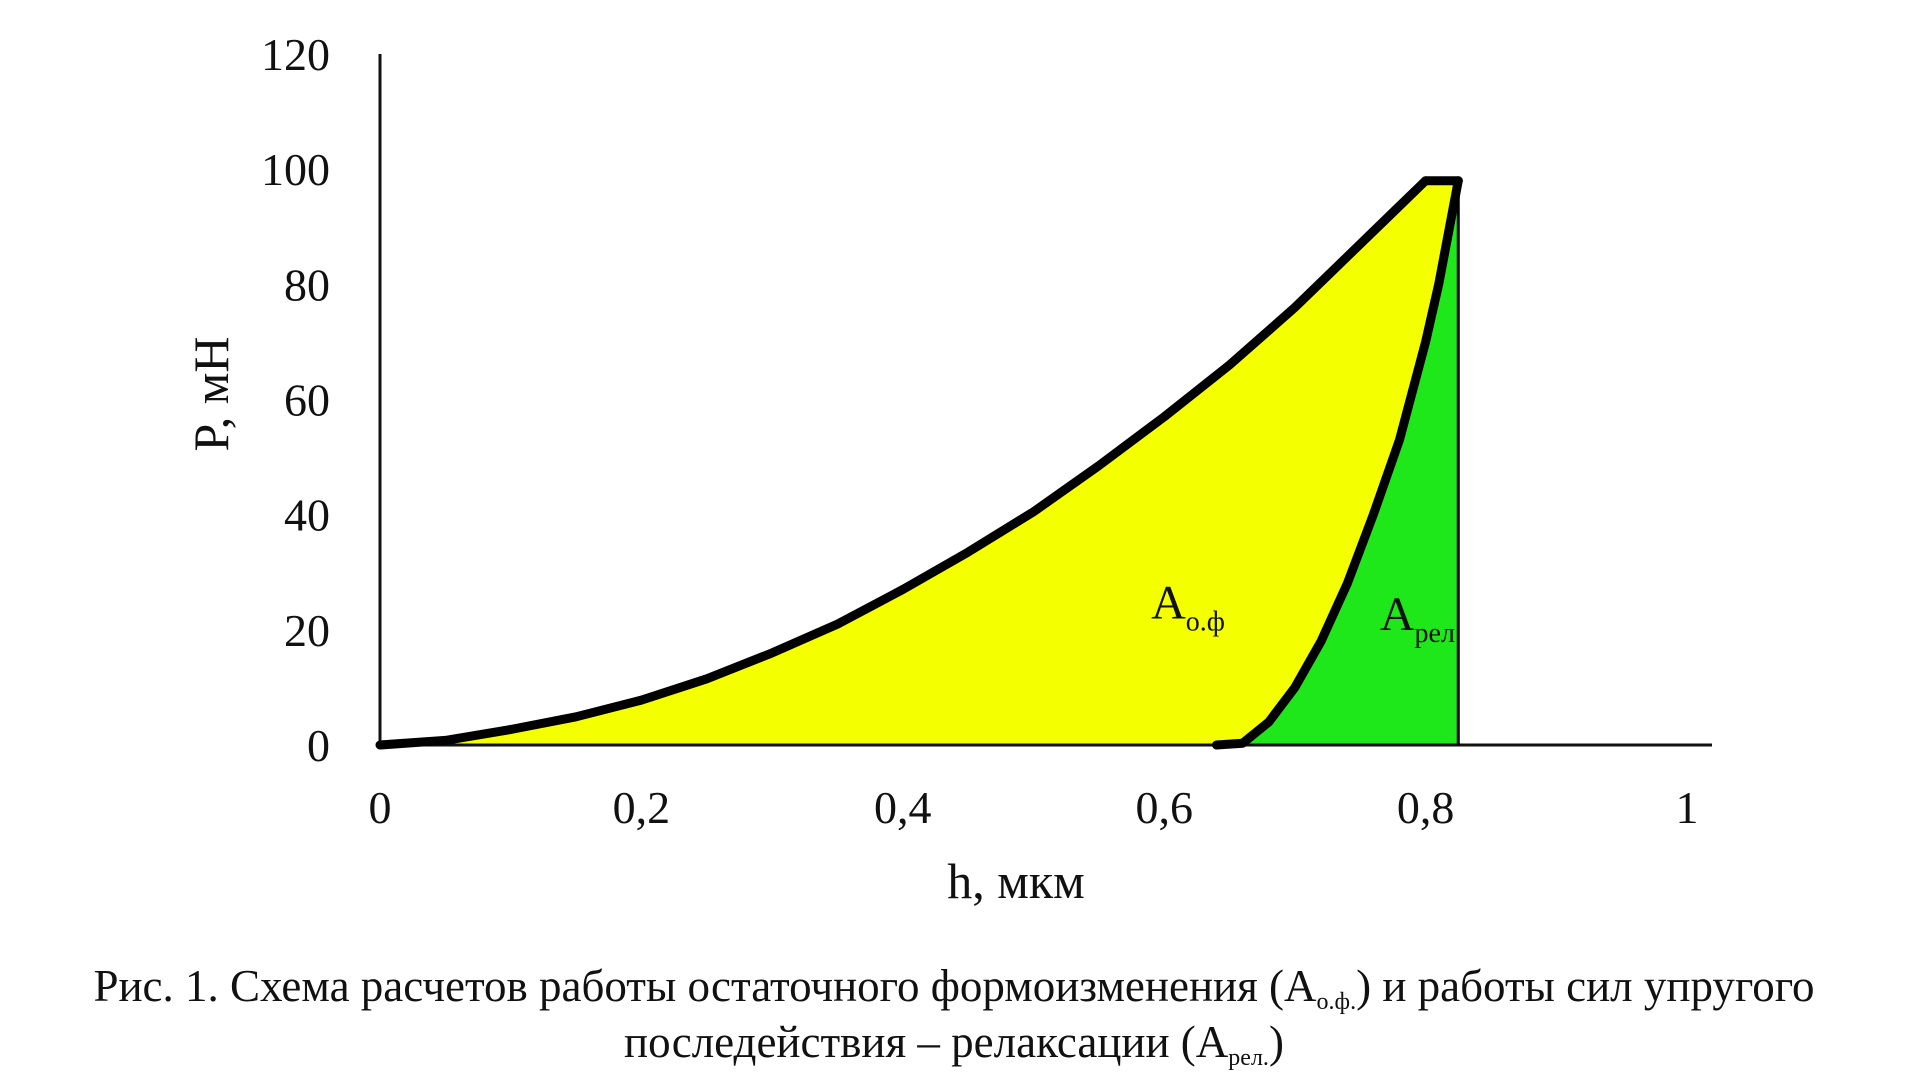 The height and width of the screenshot is (1086, 1908). What do you see at coordinates (903, 807) in the screenshot?
I see `x-tick-label: 0,4` at bounding box center [903, 807].